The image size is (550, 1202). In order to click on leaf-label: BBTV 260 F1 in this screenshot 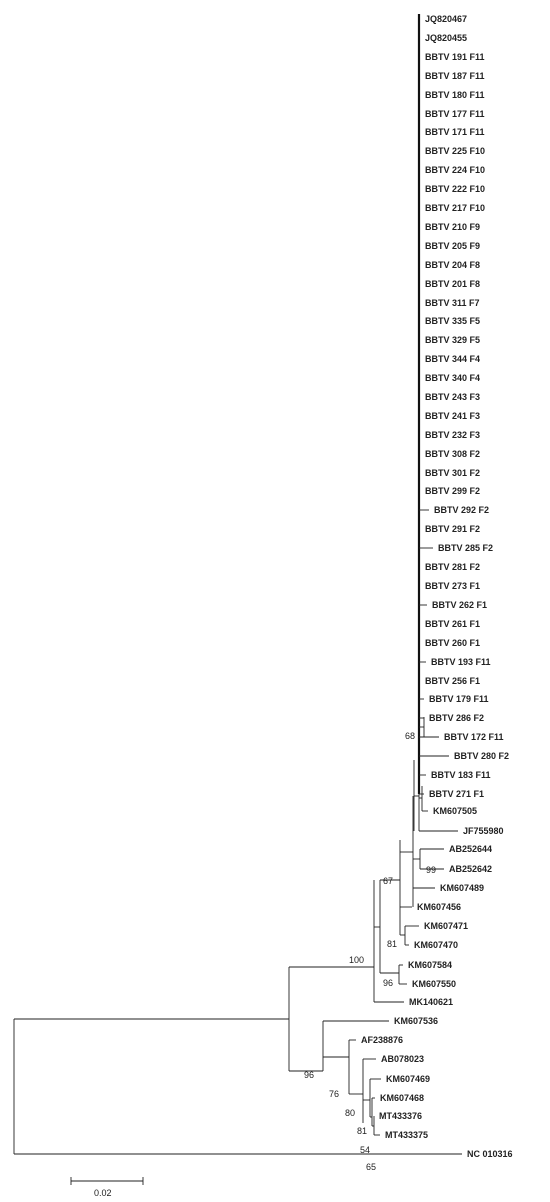, I will do `click(452, 643)`.